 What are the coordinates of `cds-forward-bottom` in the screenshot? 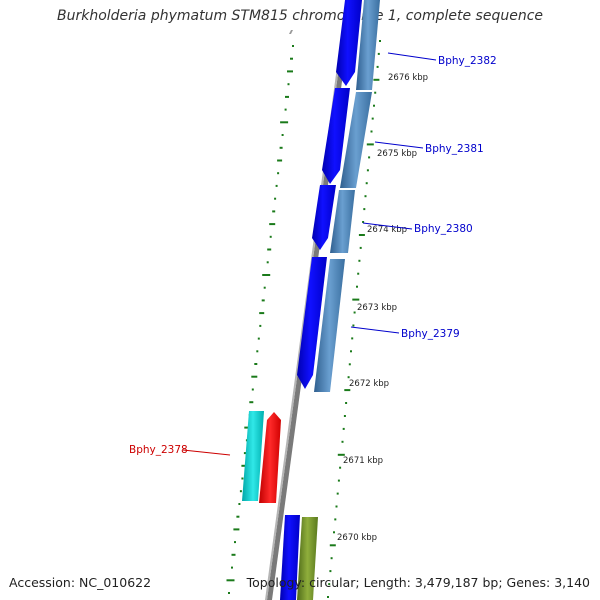 It's located at (290, 557).